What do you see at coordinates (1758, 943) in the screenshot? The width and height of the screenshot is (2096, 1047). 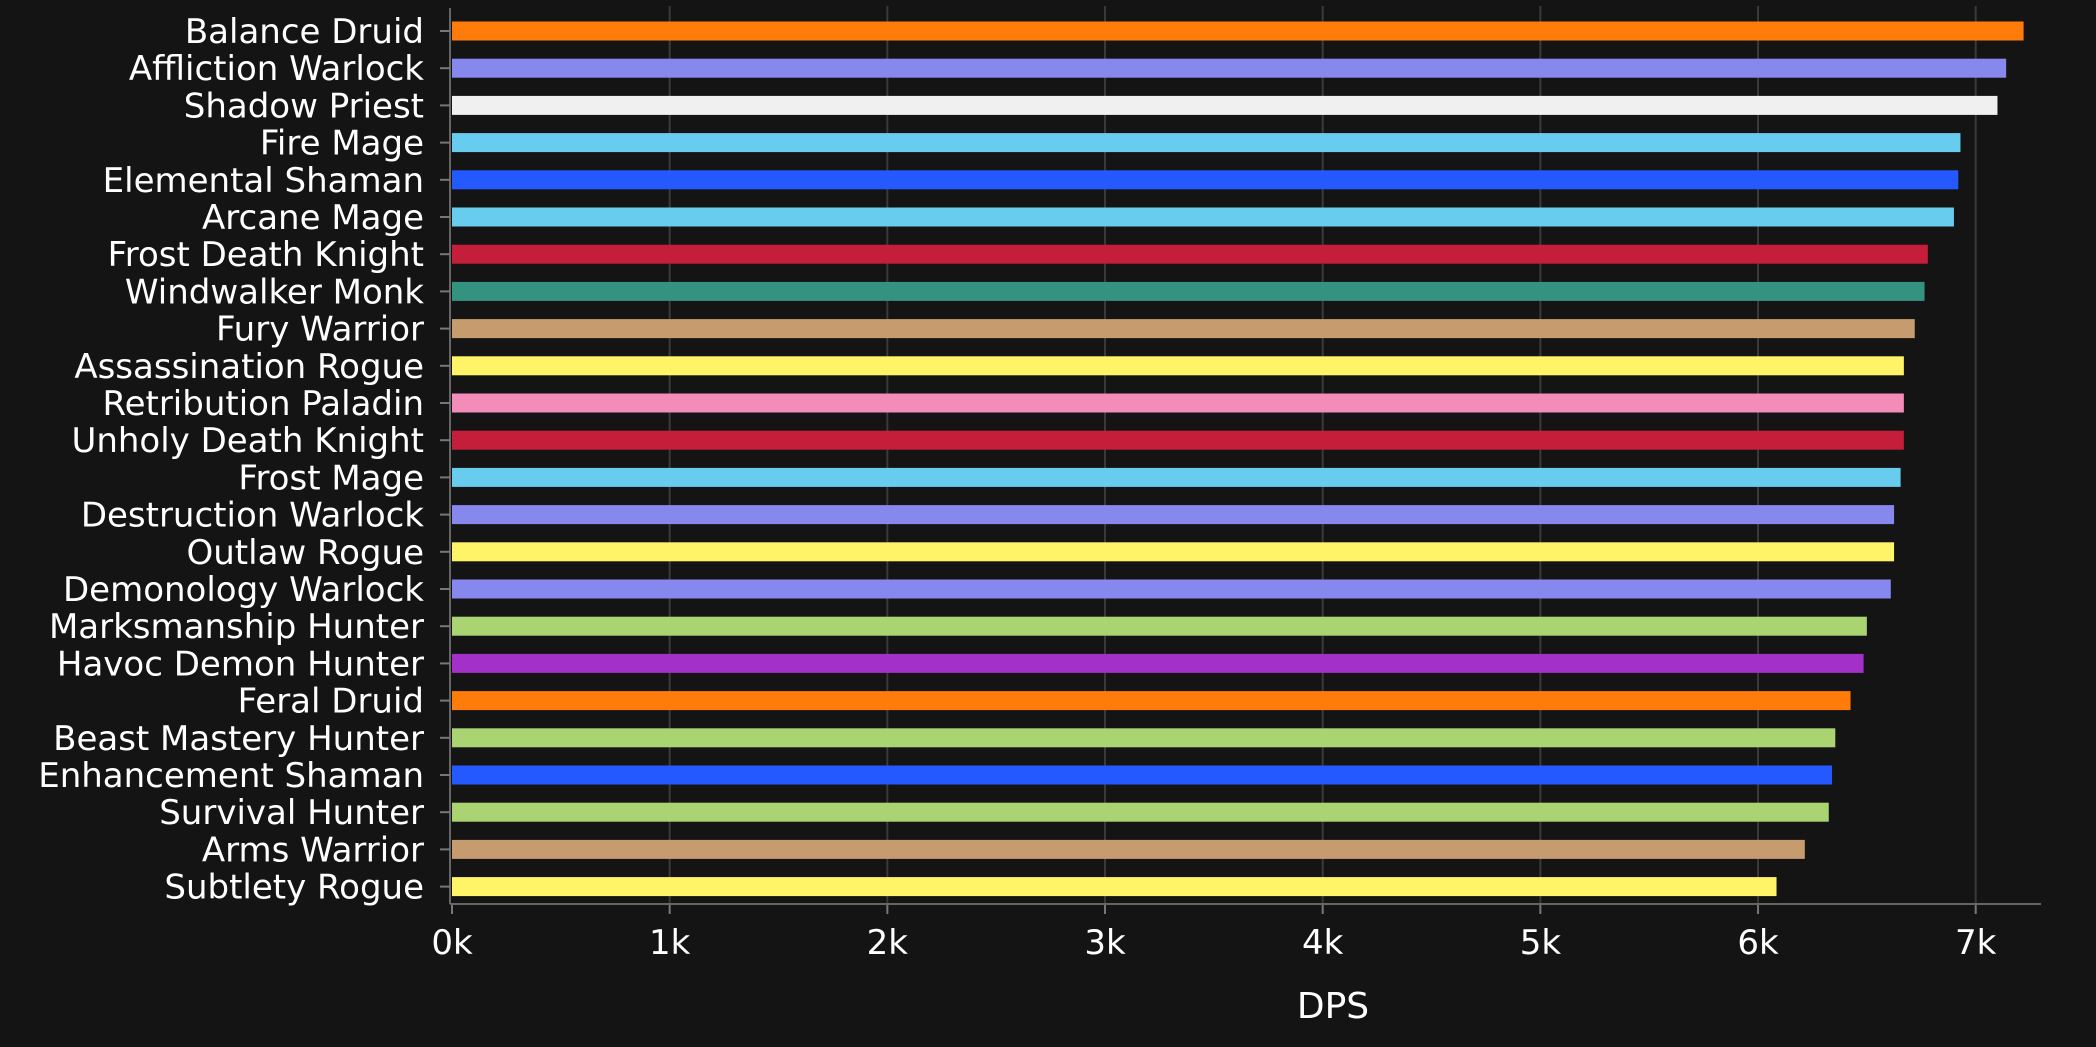 I see `x-tick-label: 6k` at bounding box center [1758, 943].